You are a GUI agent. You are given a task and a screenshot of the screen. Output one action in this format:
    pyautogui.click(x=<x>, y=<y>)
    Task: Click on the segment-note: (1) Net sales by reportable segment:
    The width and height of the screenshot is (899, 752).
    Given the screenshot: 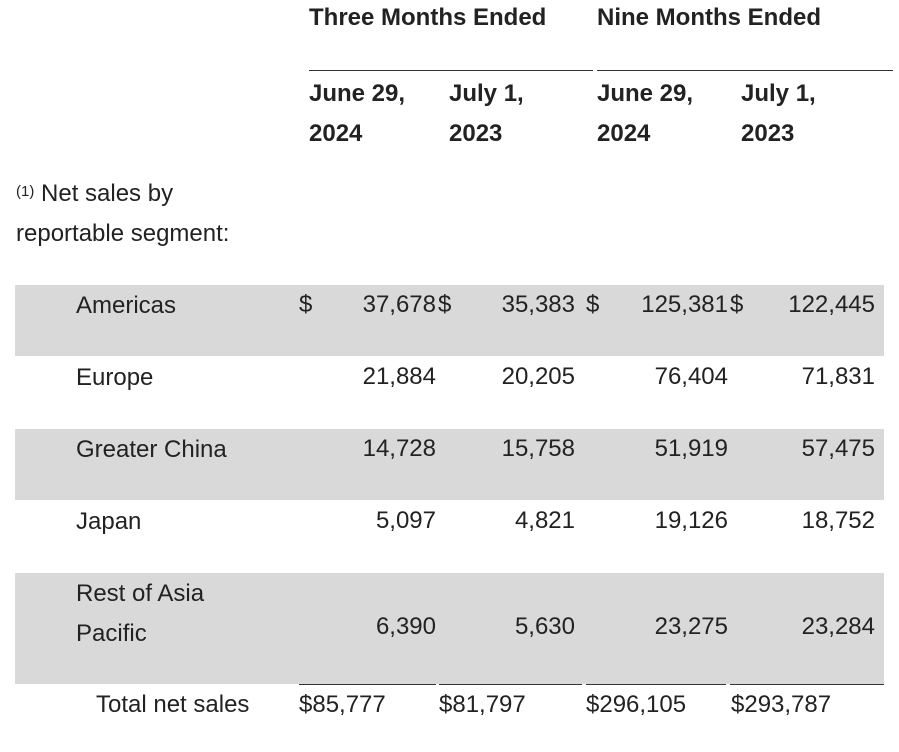 What is the action you would take?
    pyautogui.click(x=123, y=213)
    